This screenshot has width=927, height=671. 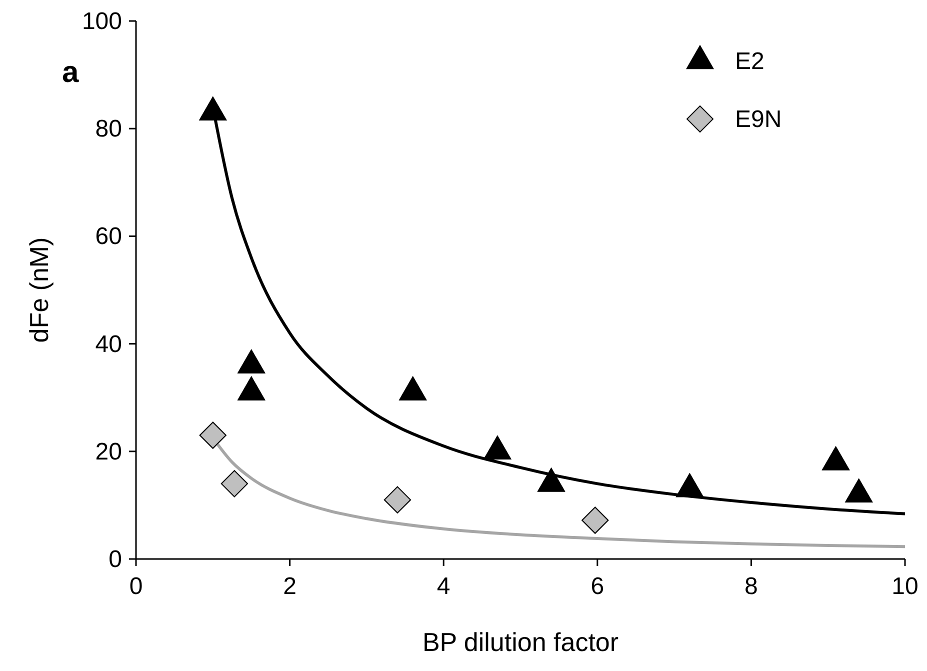 What do you see at coordinates (108, 344) in the screenshot?
I see `y-tick-label: 40` at bounding box center [108, 344].